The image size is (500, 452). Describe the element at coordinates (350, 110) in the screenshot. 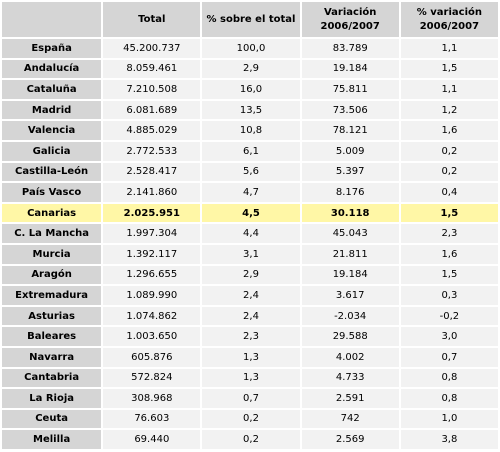

I see `variacion-cell: 73.506` at that location.